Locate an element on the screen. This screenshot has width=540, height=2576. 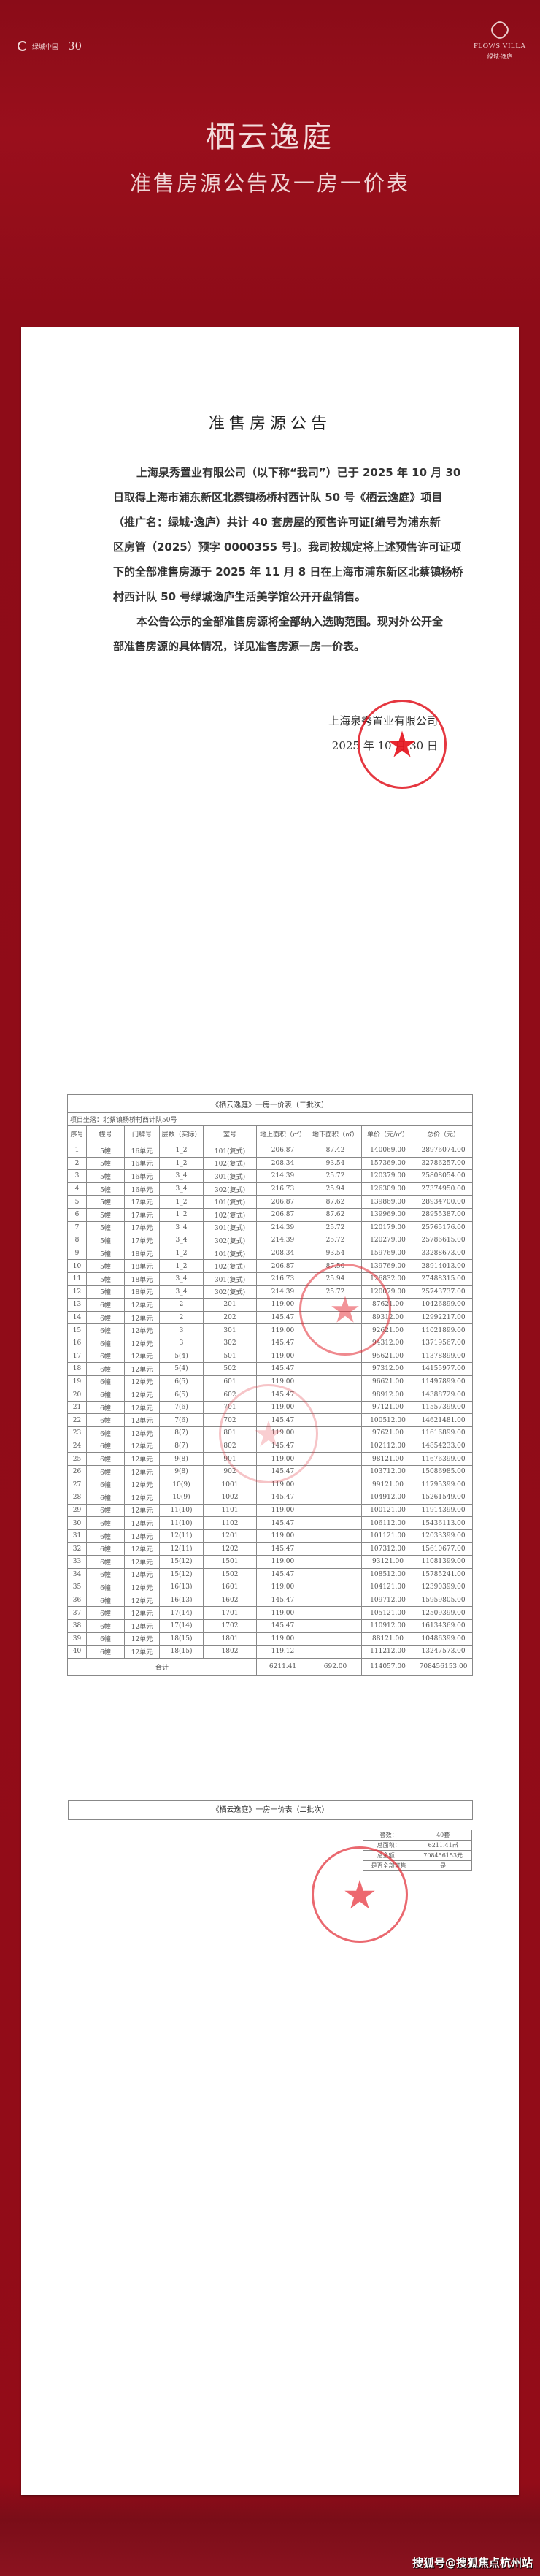
cell-floor: 2 is located at coordinates (181, 1317).